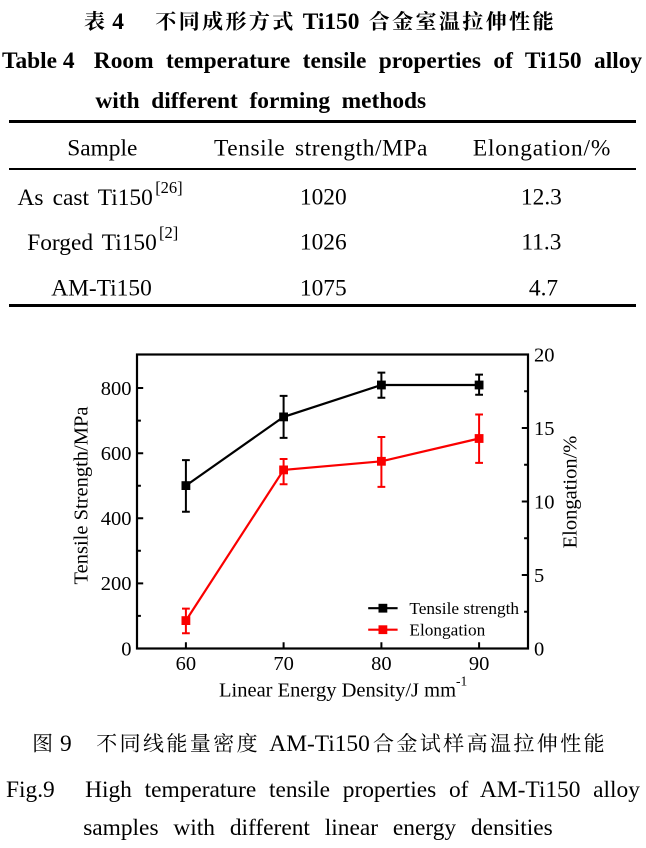 The width and height of the screenshot is (646, 848). What do you see at coordinates (116, 584) in the screenshot?
I see `svg-text: 200` at bounding box center [116, 584].